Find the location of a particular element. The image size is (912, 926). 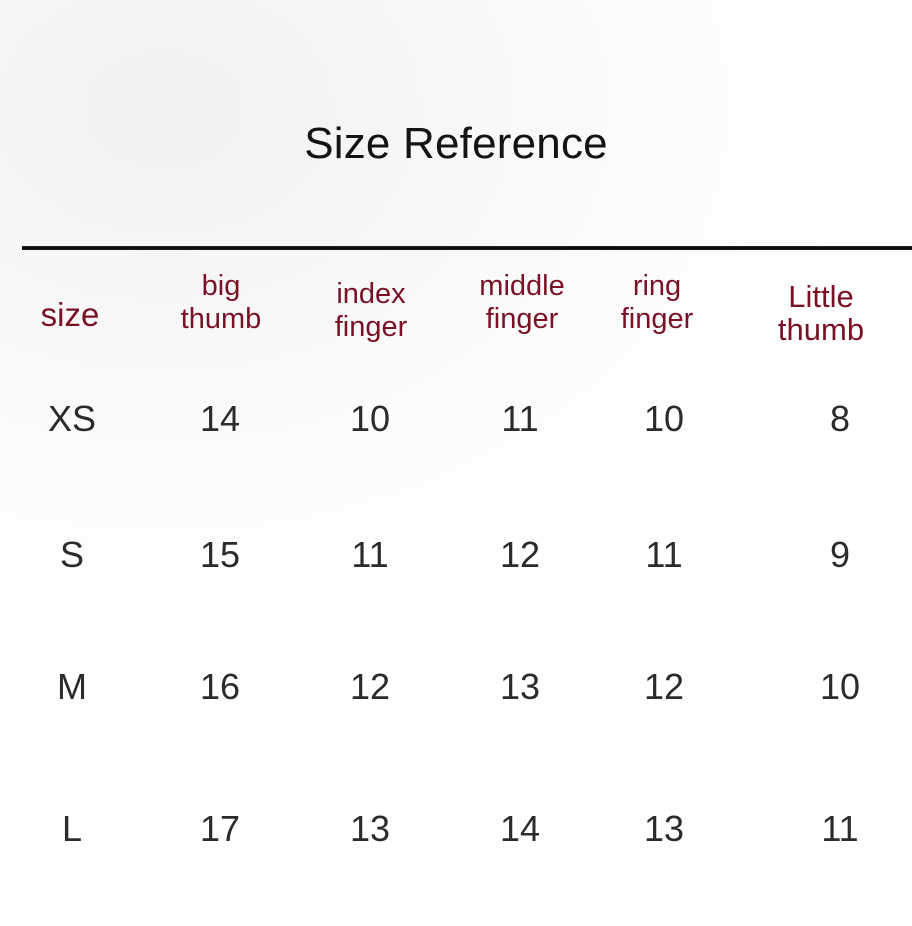

cell-size: M is located at coordinates (72, 686).